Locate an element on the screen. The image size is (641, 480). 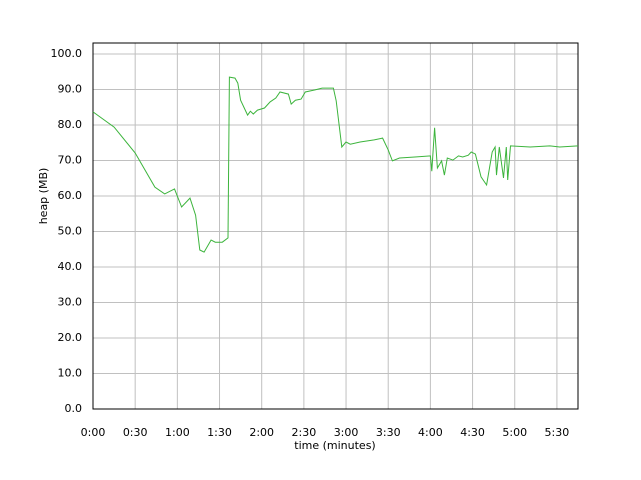
x-tick-label: 2:30 is located at coordinates (304, 432).